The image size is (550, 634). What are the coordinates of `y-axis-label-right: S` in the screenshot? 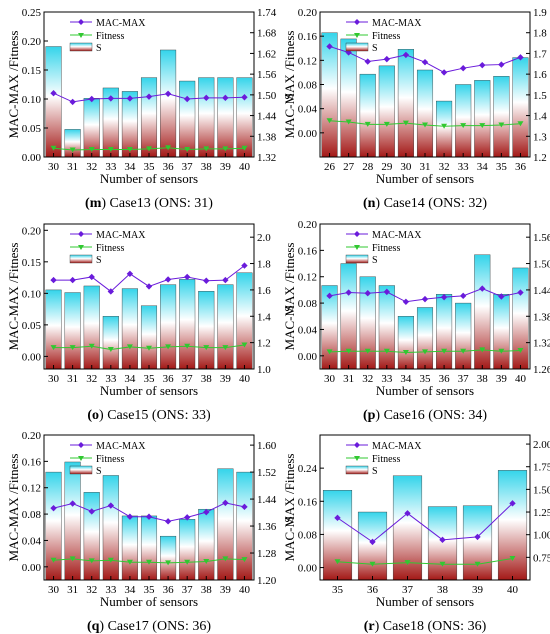 It's located at (289, 308).